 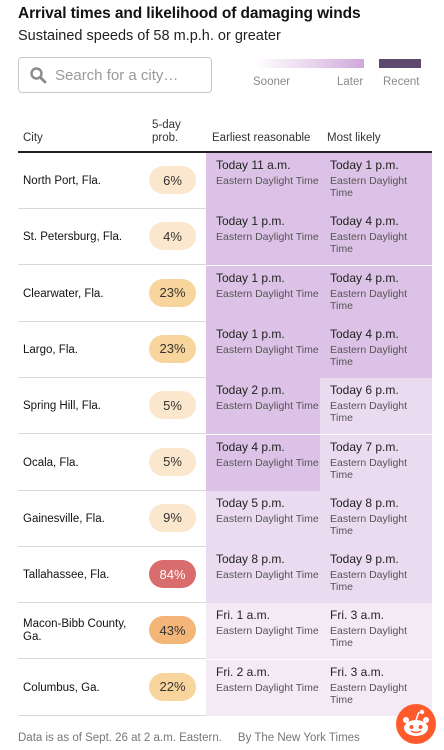 I want to click on likely-arrival-cell: Today 7 p.m. Eastern Daylight Time, so click(x=376, y=462).